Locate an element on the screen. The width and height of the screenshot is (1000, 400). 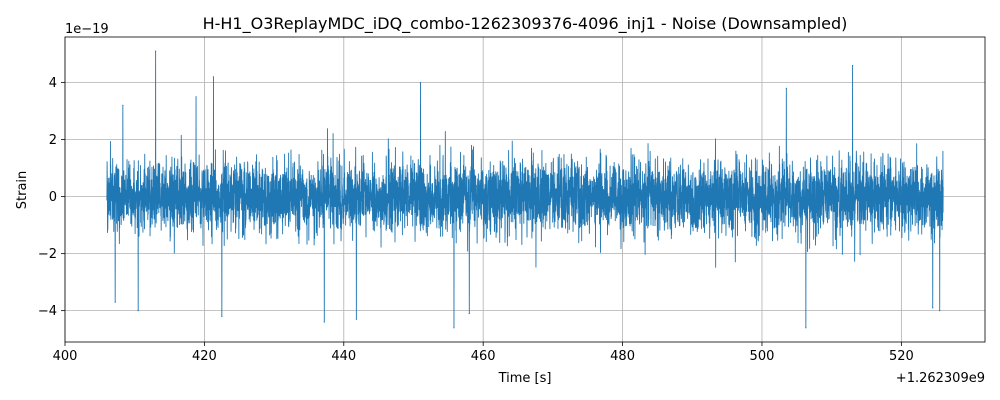
y-axis-ticks: −4 −2 0 2 4 is located at coordinates (51, 197).